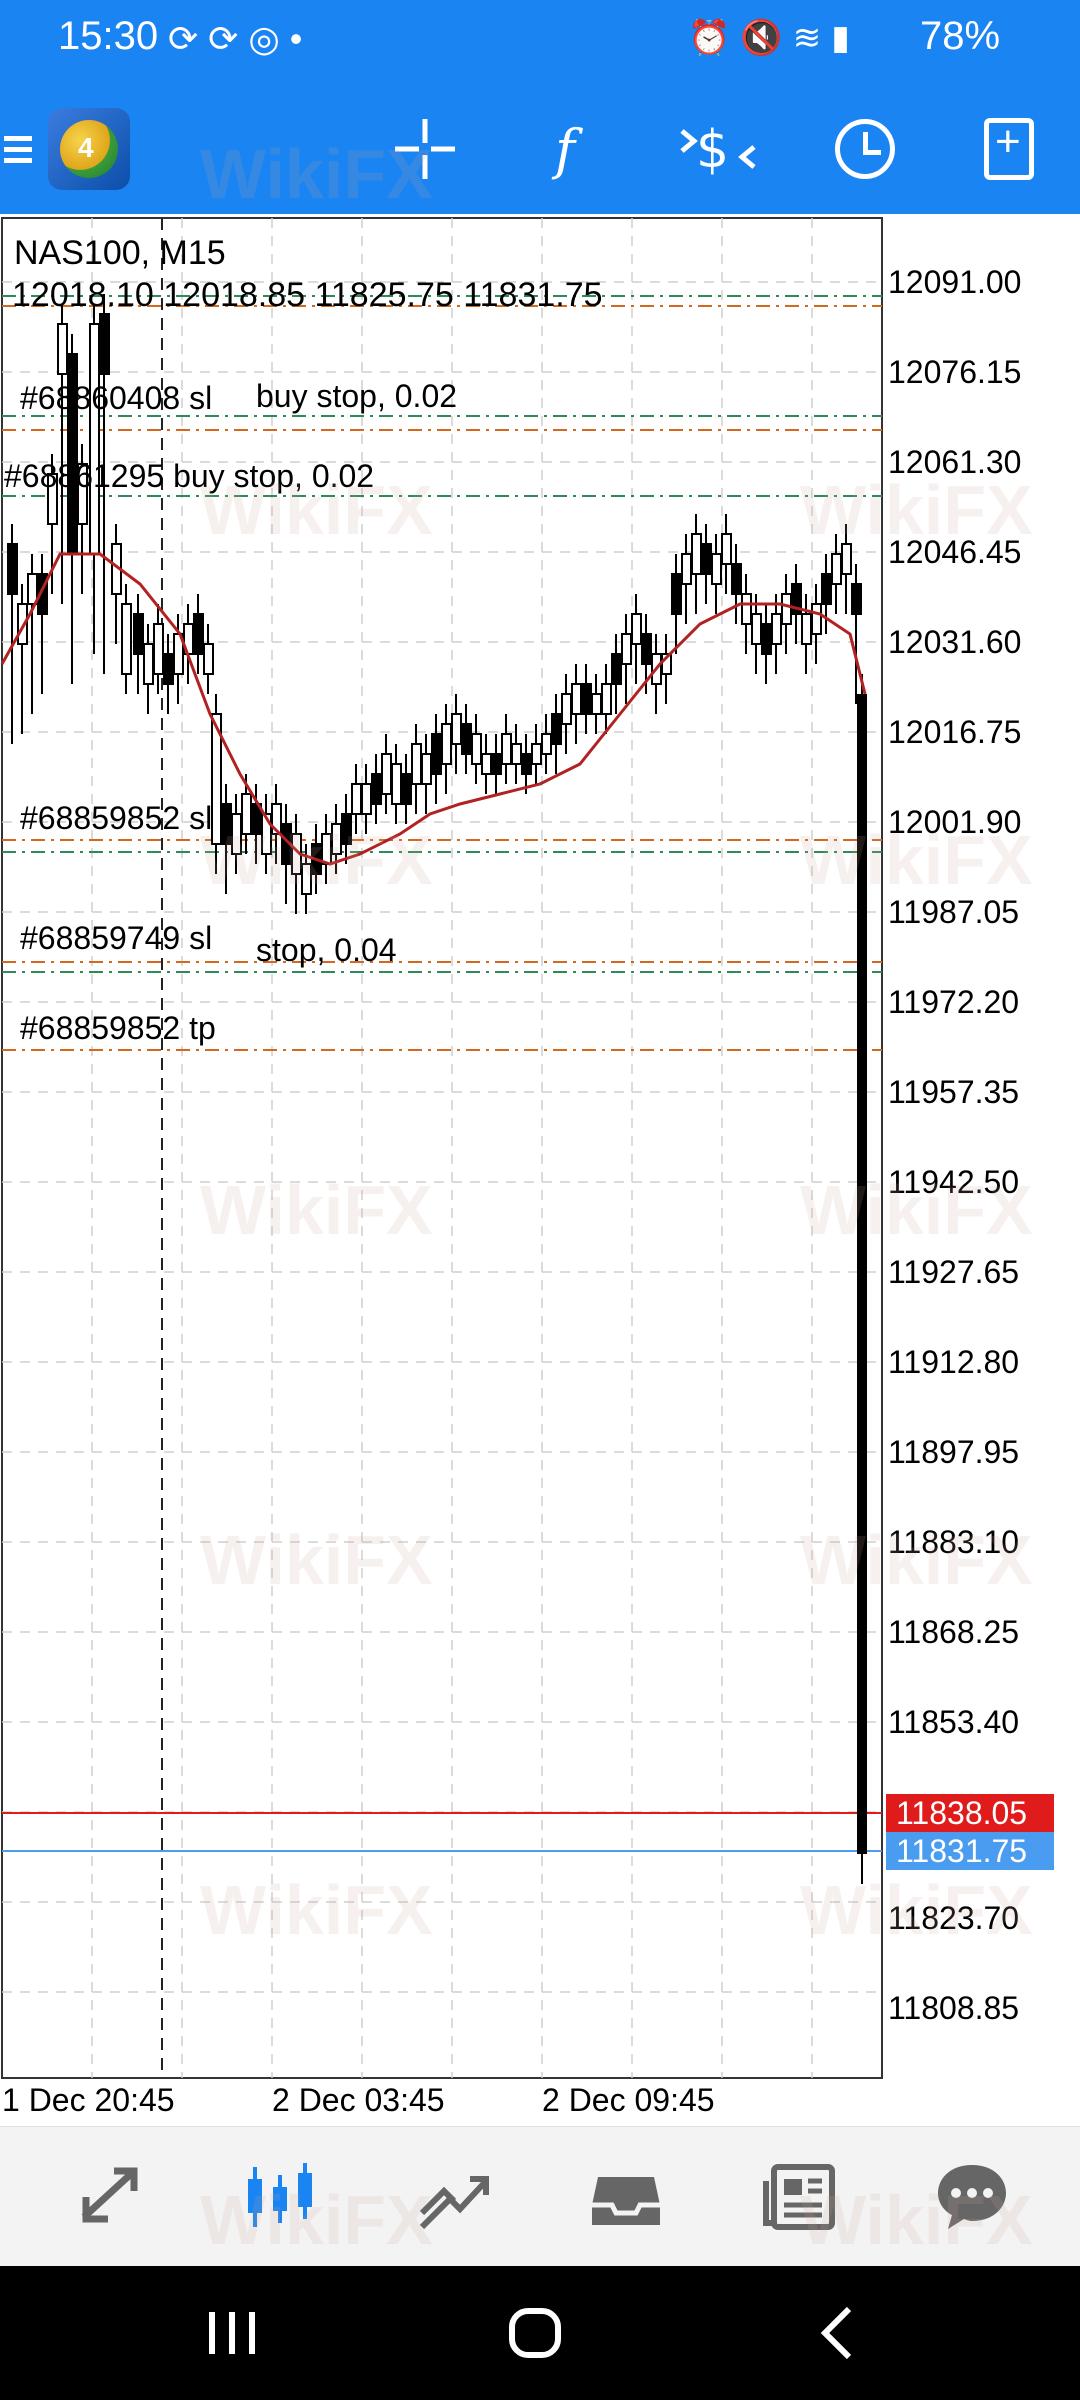  I want to click on chart-ohlc: 12018.10 12018.85 11825.75 11831.75, so click(307, 295).